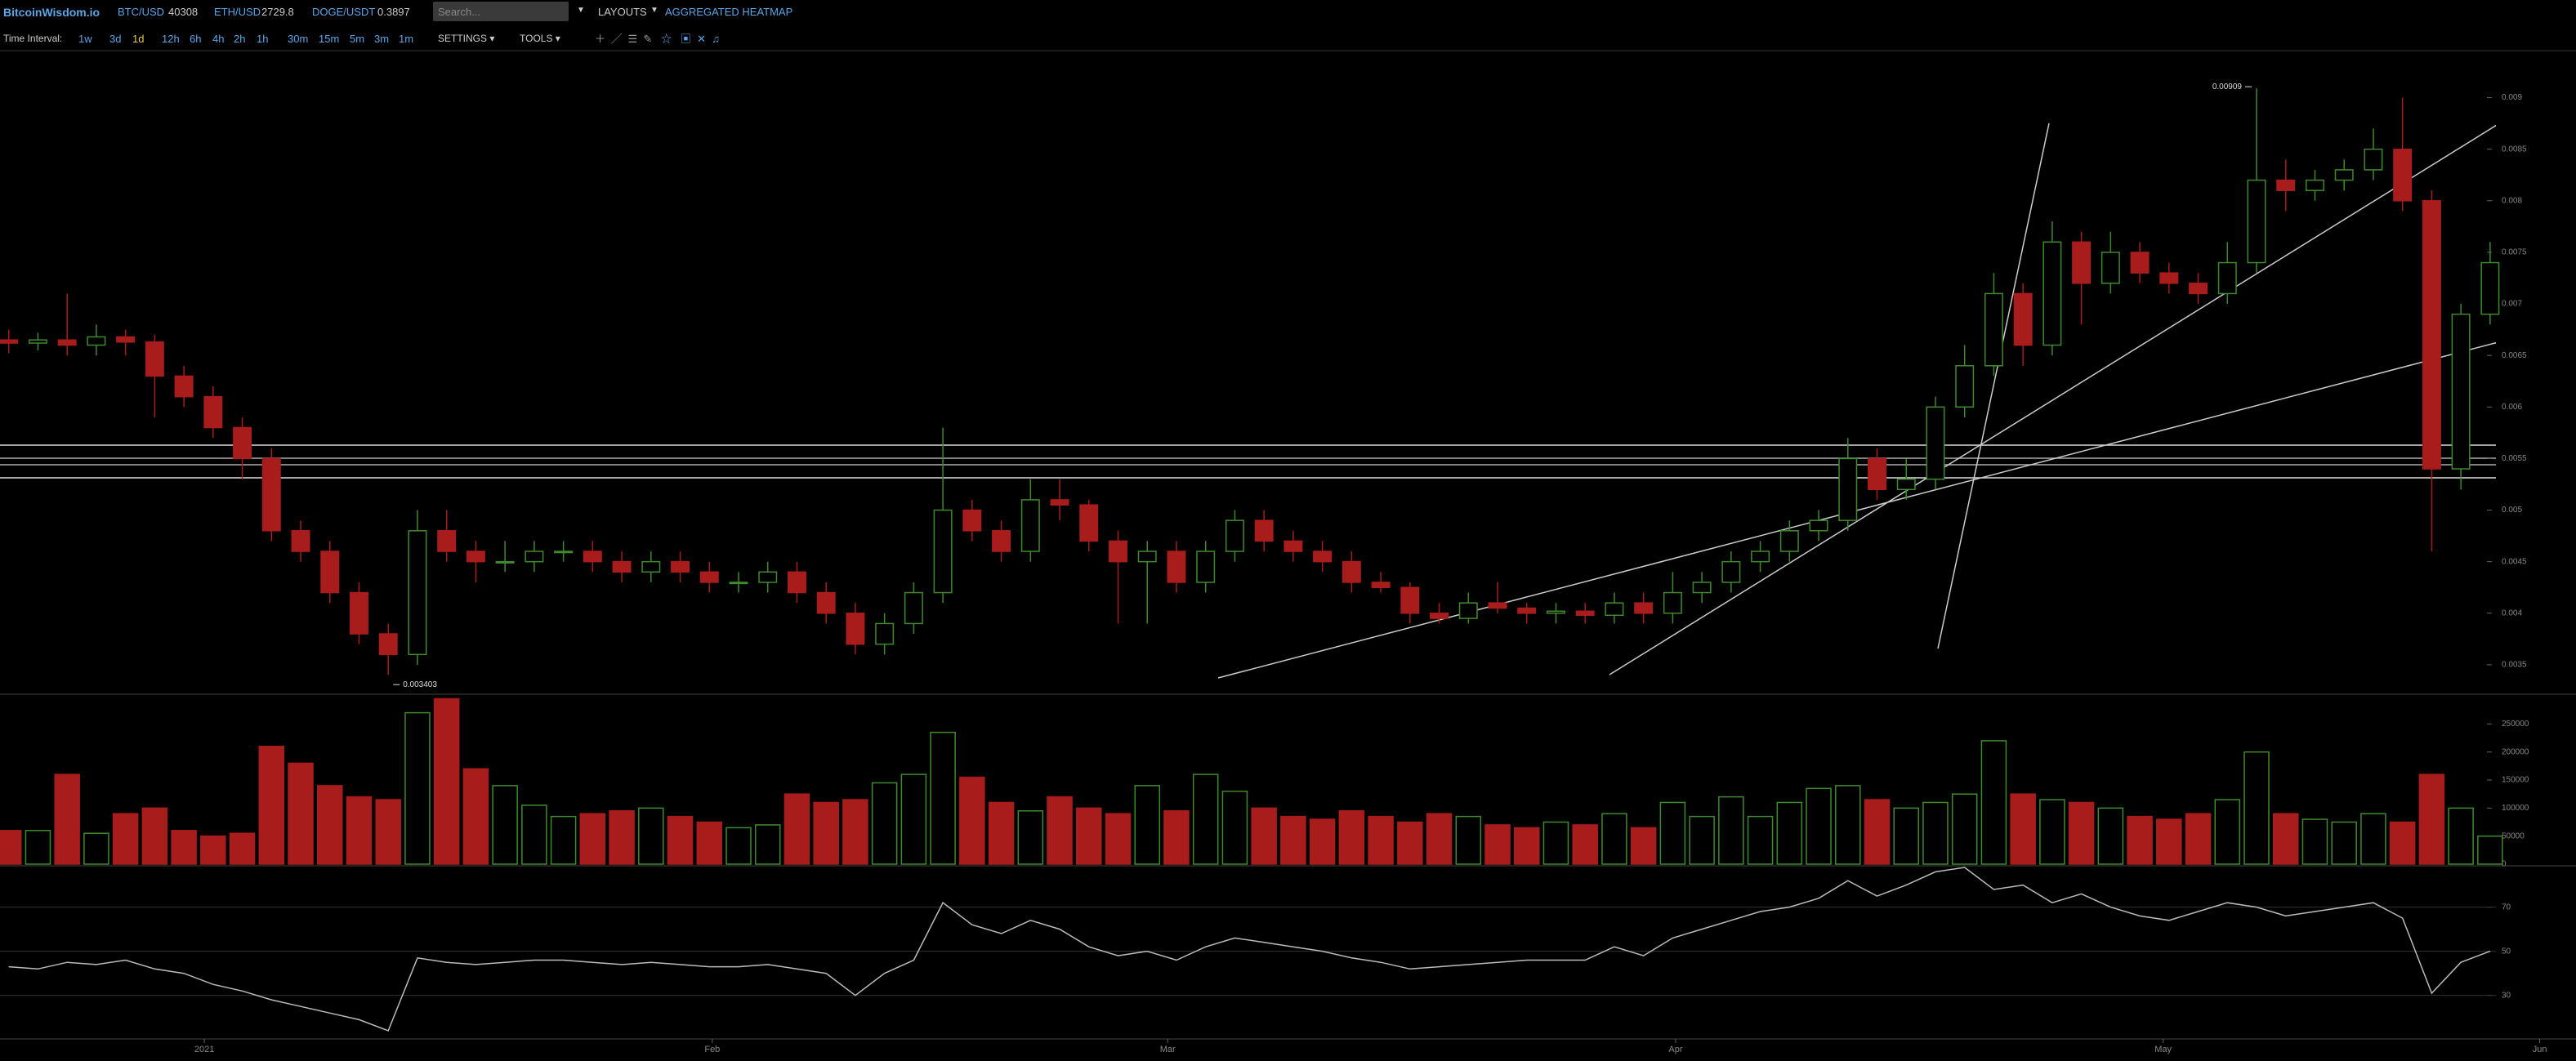  Describe the element at coordinates (394, 12) in the screenshot. I see `ticker-price: 0.3897` at that location.